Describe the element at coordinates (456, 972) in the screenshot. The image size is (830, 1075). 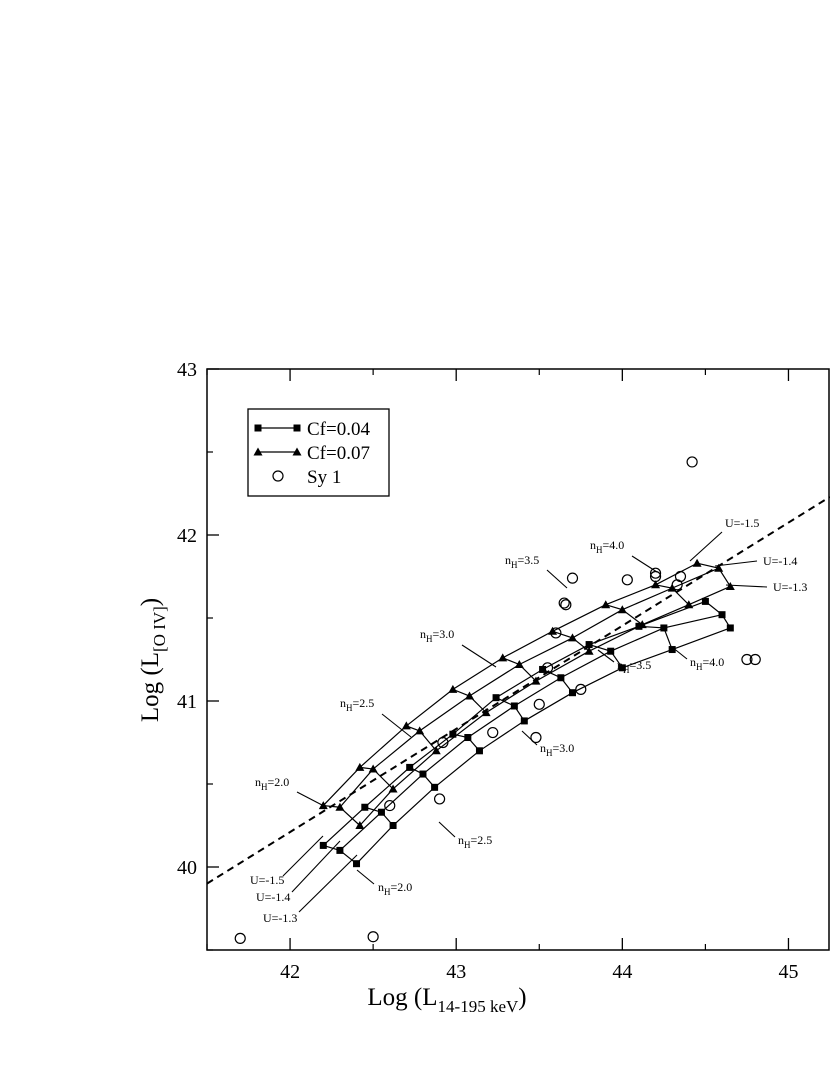
I see `x-tick-label: 43` at that location.